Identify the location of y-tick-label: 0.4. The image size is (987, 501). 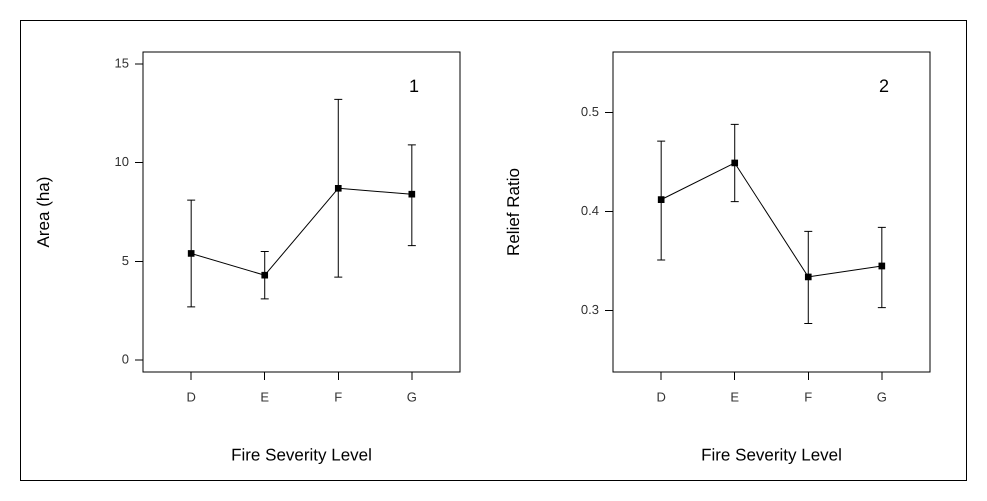
(589, 210).